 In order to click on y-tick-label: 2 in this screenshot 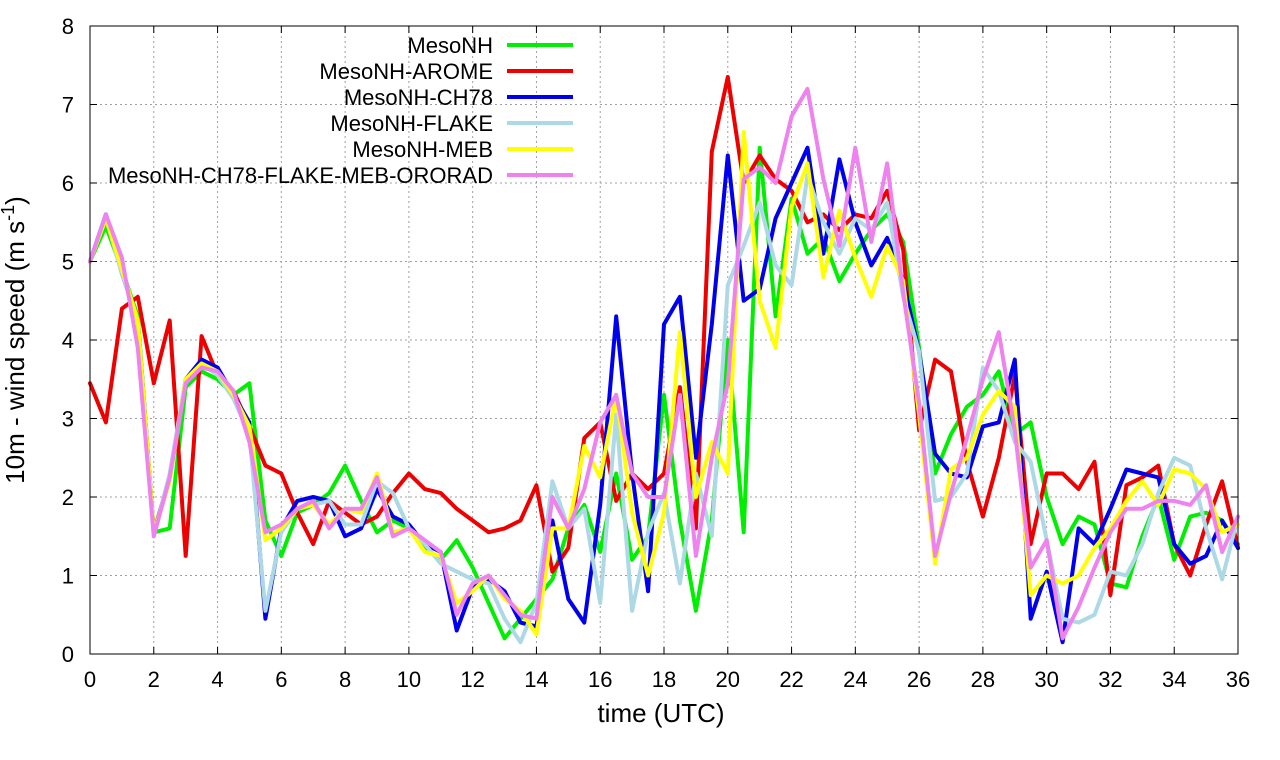, I will do `click(68, 497)`.